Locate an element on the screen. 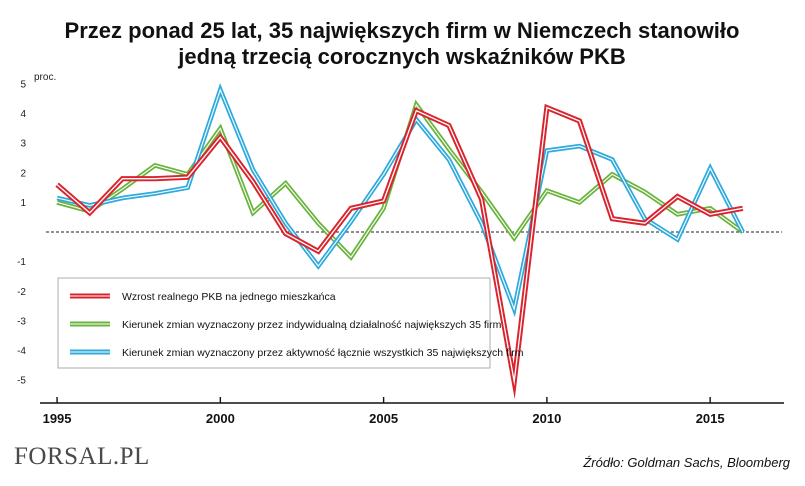 The image size is (805, 486). x-axis: 1995 2000 2005 2010 2015 is located at coordinates (384, 411).